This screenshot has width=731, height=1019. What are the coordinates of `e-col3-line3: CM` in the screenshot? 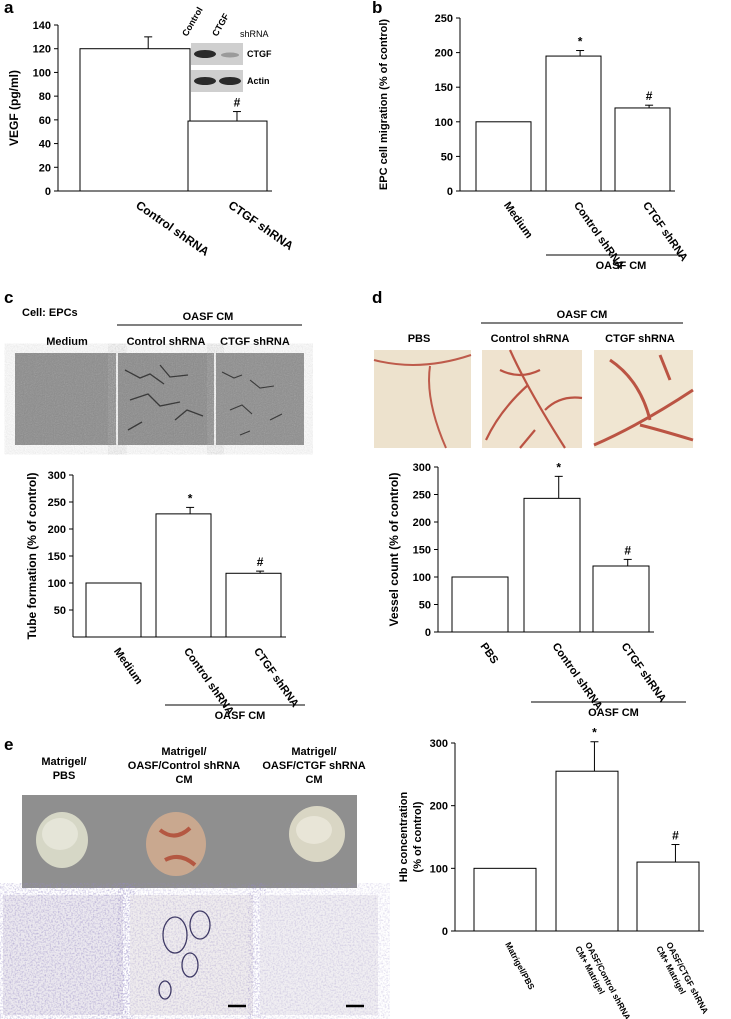 It's located at (313, 780).